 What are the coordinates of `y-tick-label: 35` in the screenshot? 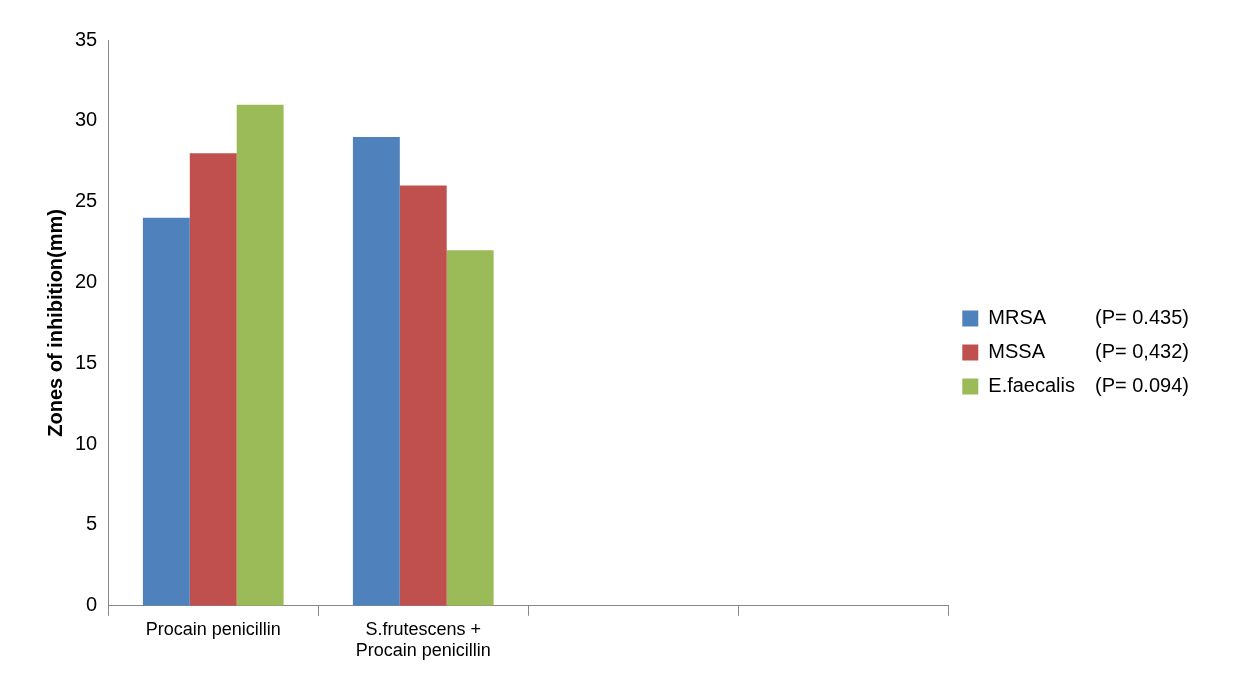 It's located at (86, 38).